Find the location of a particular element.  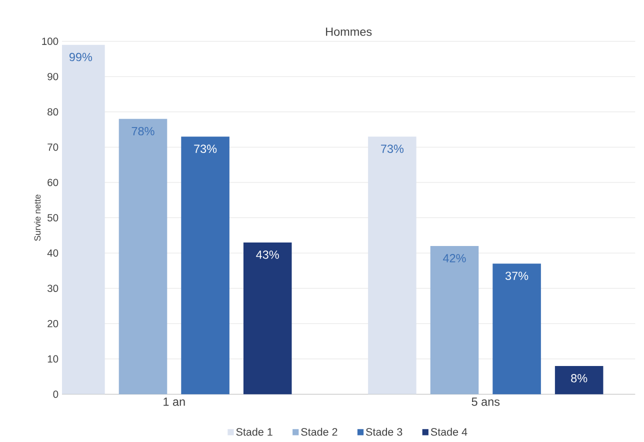

data-label: 8% is located at coordinates (579, 378).